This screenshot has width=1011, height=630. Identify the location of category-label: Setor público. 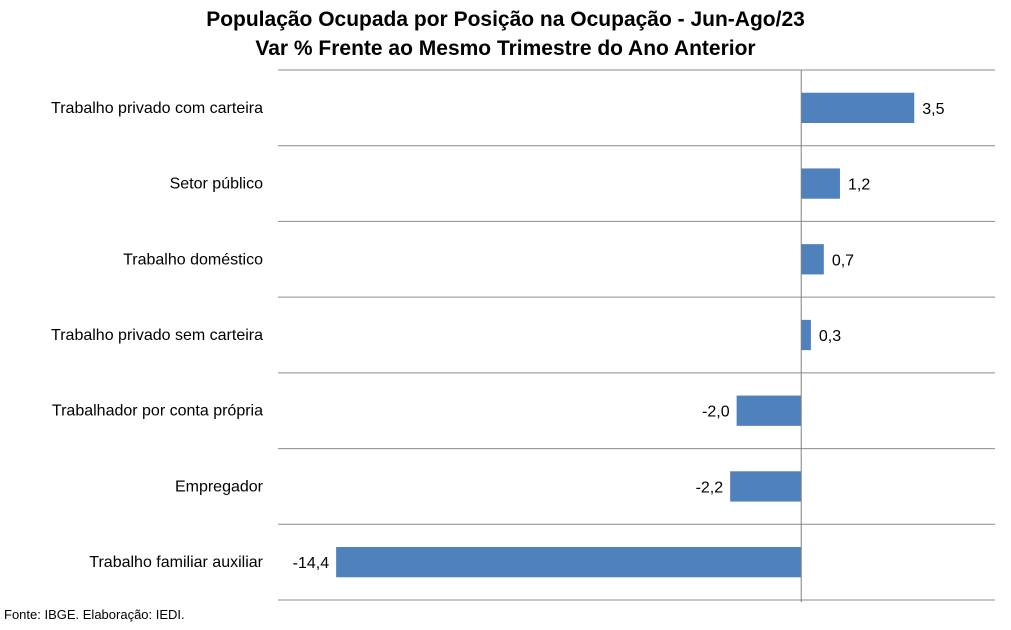
(216, 184).